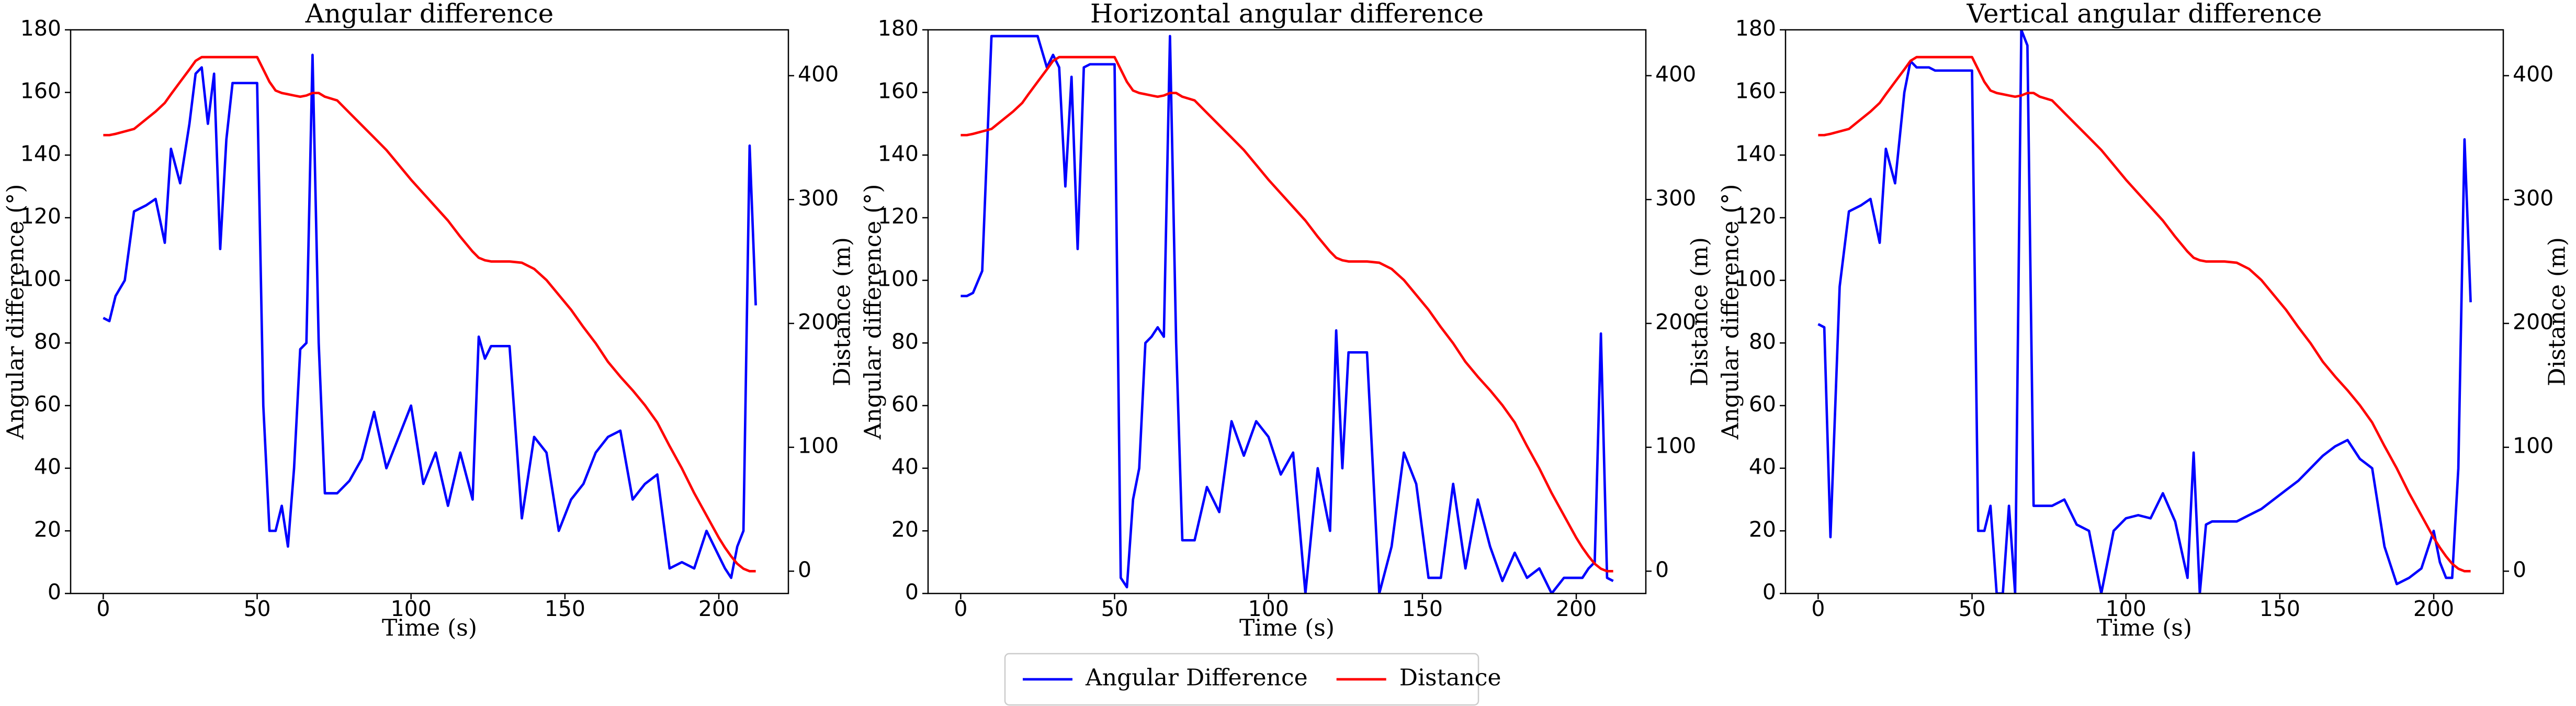  Describe the element at coordinates (1196, 678) in the screenshot. I see `legend-label: Angular Difference` at that location.